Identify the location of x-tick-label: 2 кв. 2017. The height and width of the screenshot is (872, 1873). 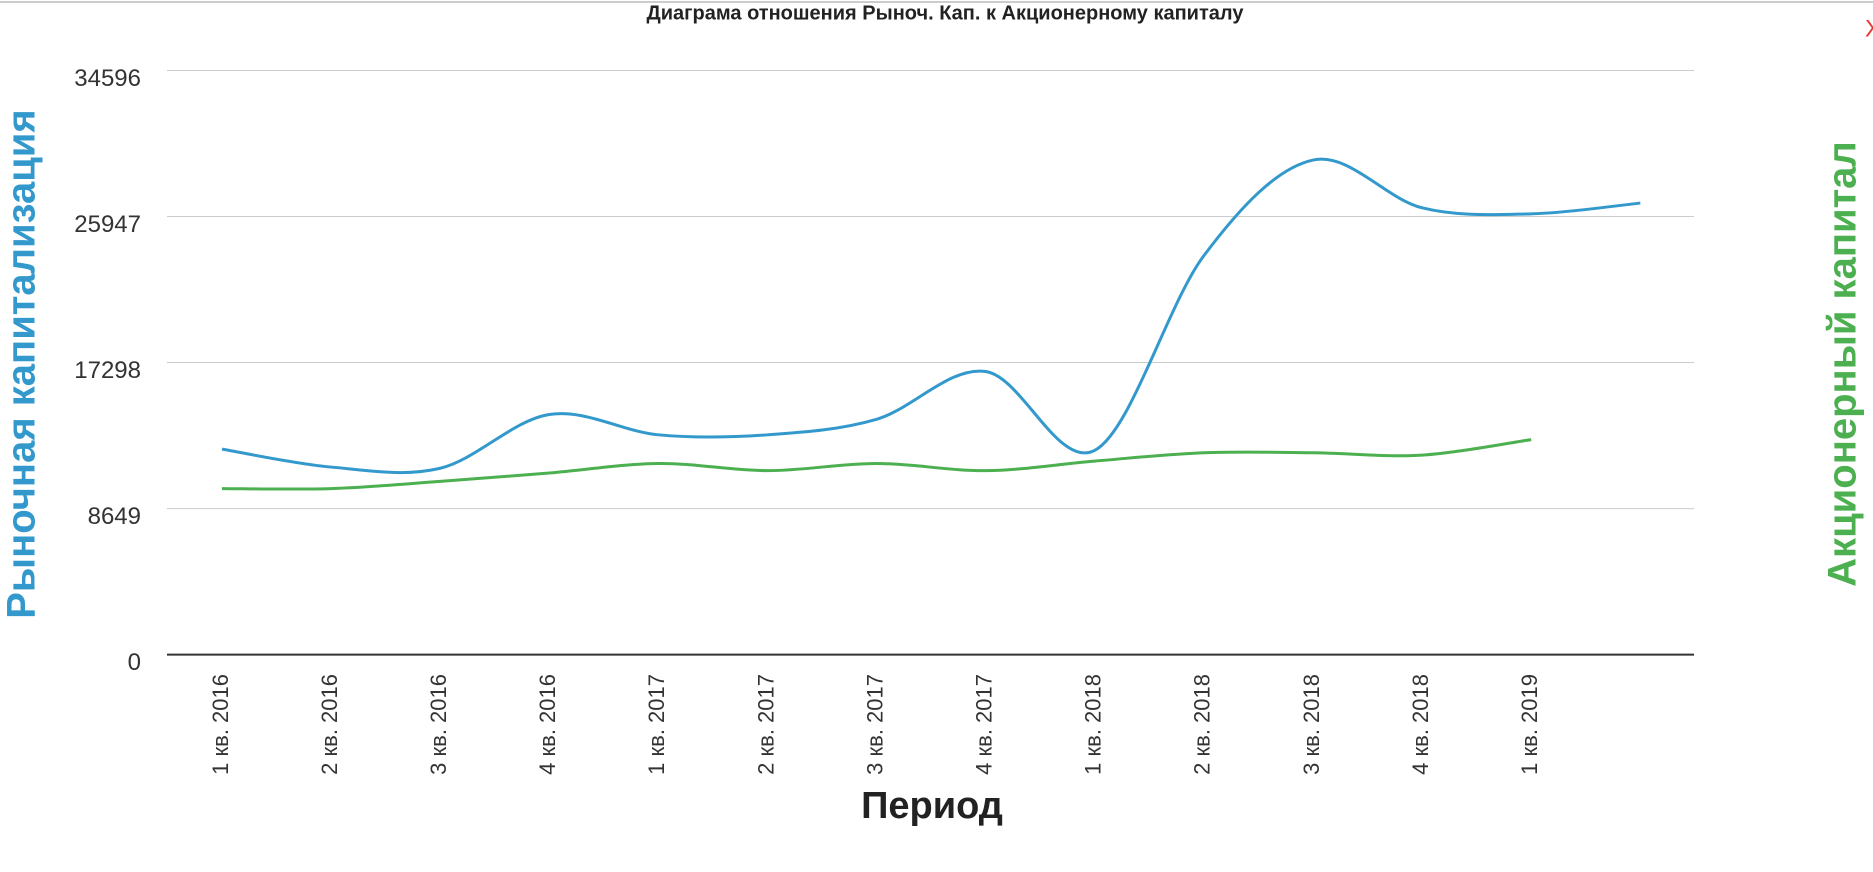
(765, 724).